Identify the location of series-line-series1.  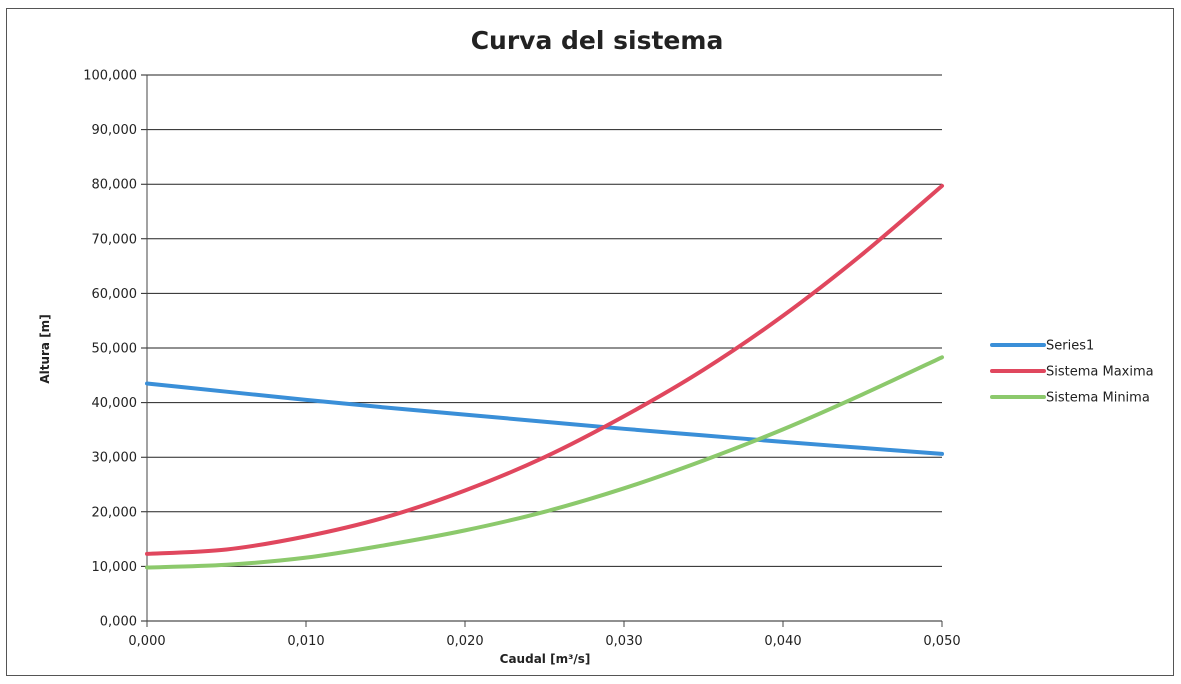
(544, 418).